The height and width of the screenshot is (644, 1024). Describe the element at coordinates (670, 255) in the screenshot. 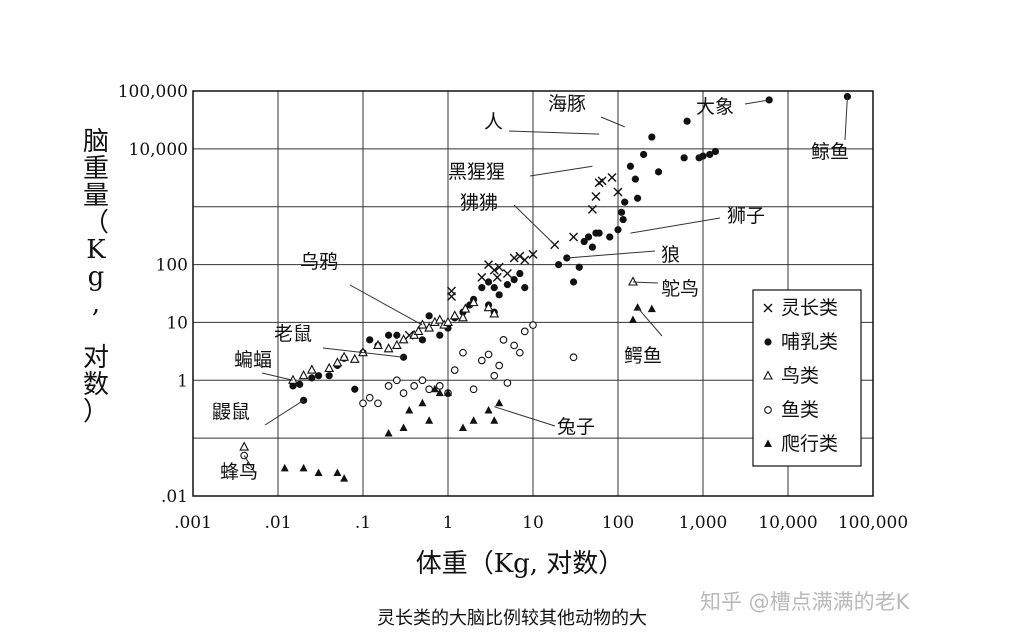

I see `annotation-label: 狼` at that location.